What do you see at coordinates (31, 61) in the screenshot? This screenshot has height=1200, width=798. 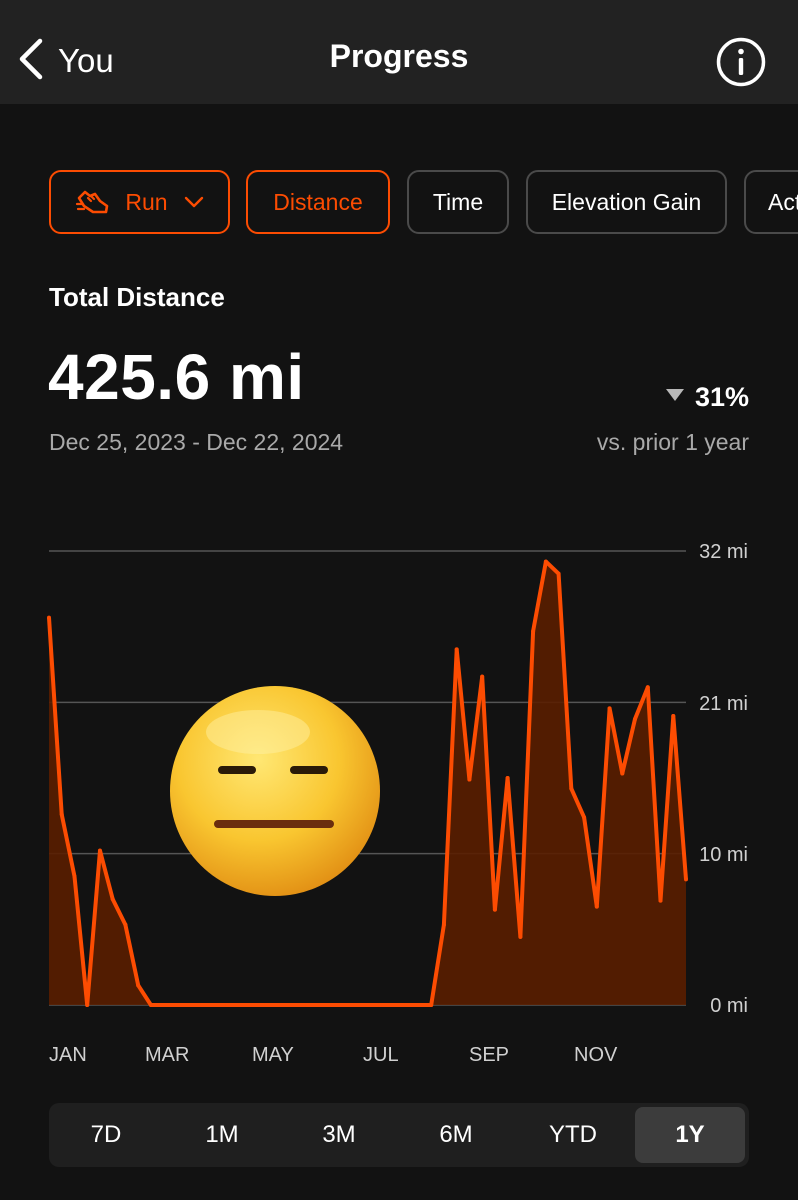 I see `chevron-left-icon` at bounding box center [31, 61].